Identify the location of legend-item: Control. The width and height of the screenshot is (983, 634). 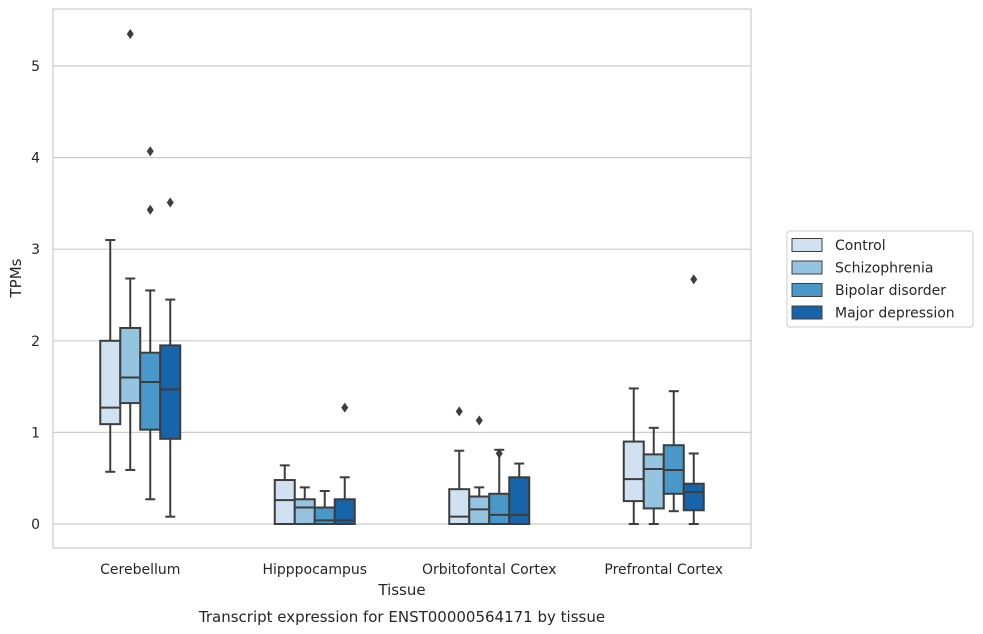
(838, 246).